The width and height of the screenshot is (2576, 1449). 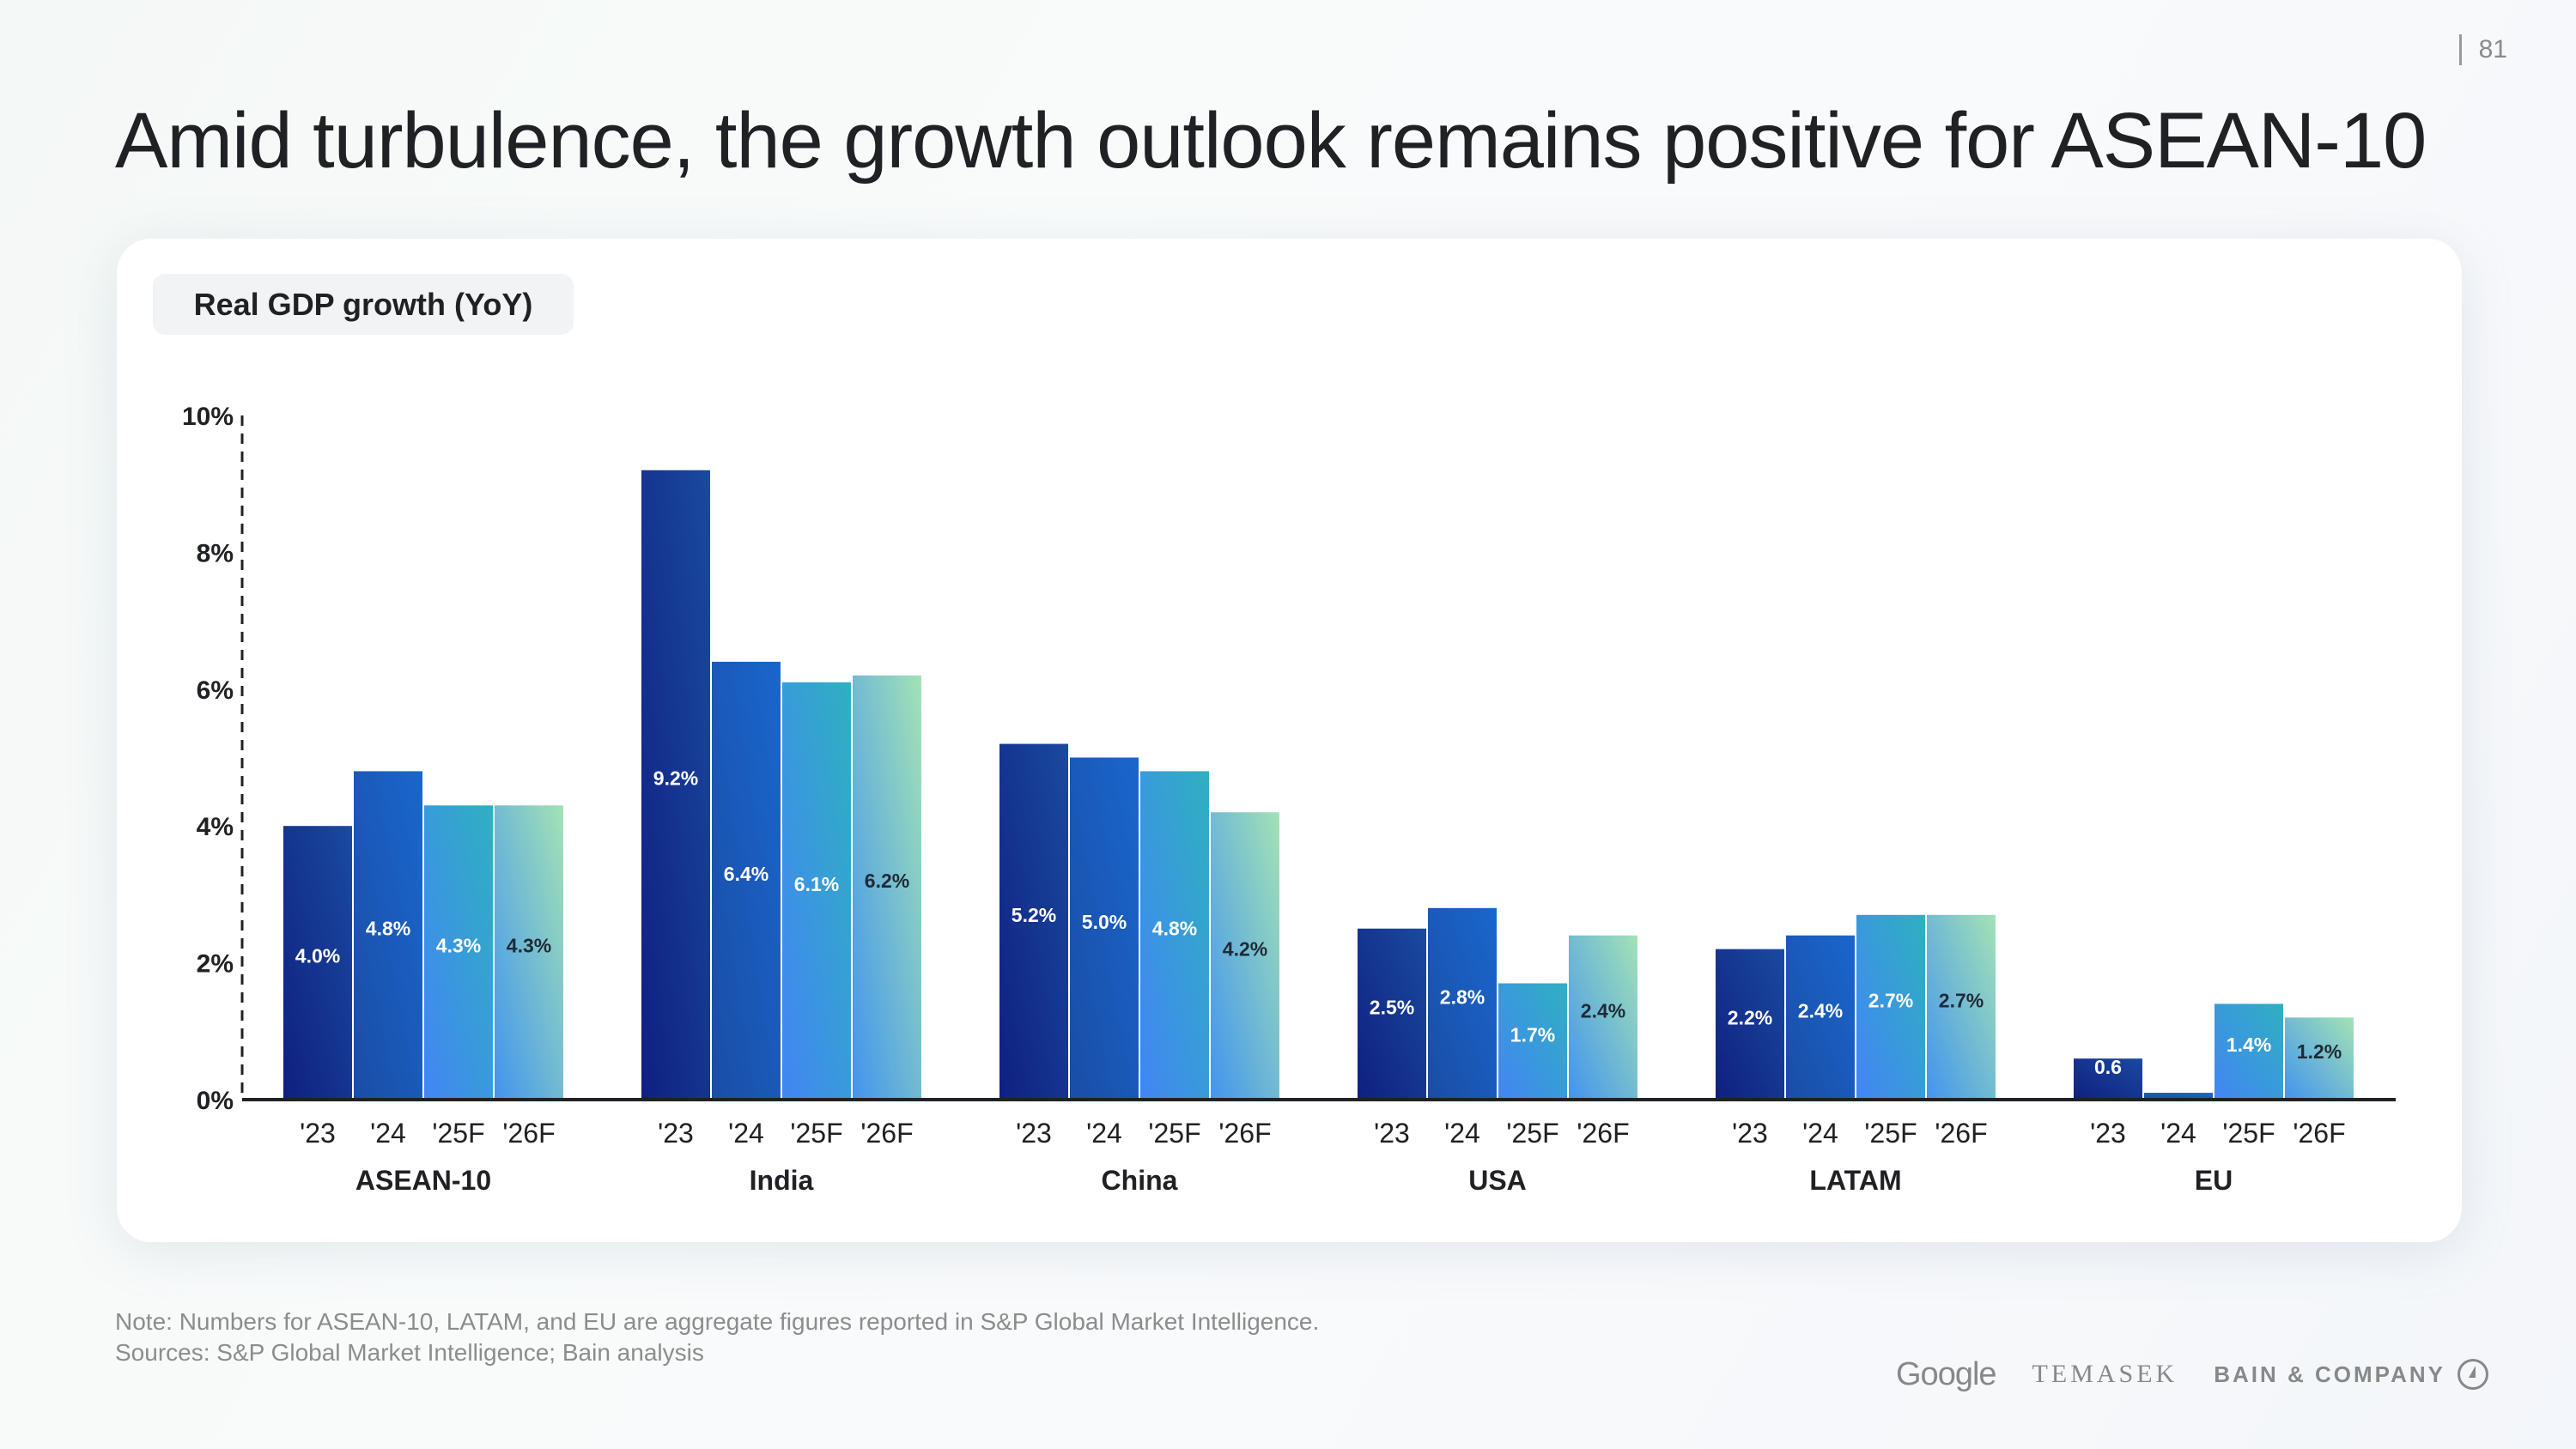 What do you see at coordinates (2192, 1374) in the screenshot?
I see `partner-logos: Google TEMASEK BAIN & COMPANY` at bounding box center [2192, 1374].